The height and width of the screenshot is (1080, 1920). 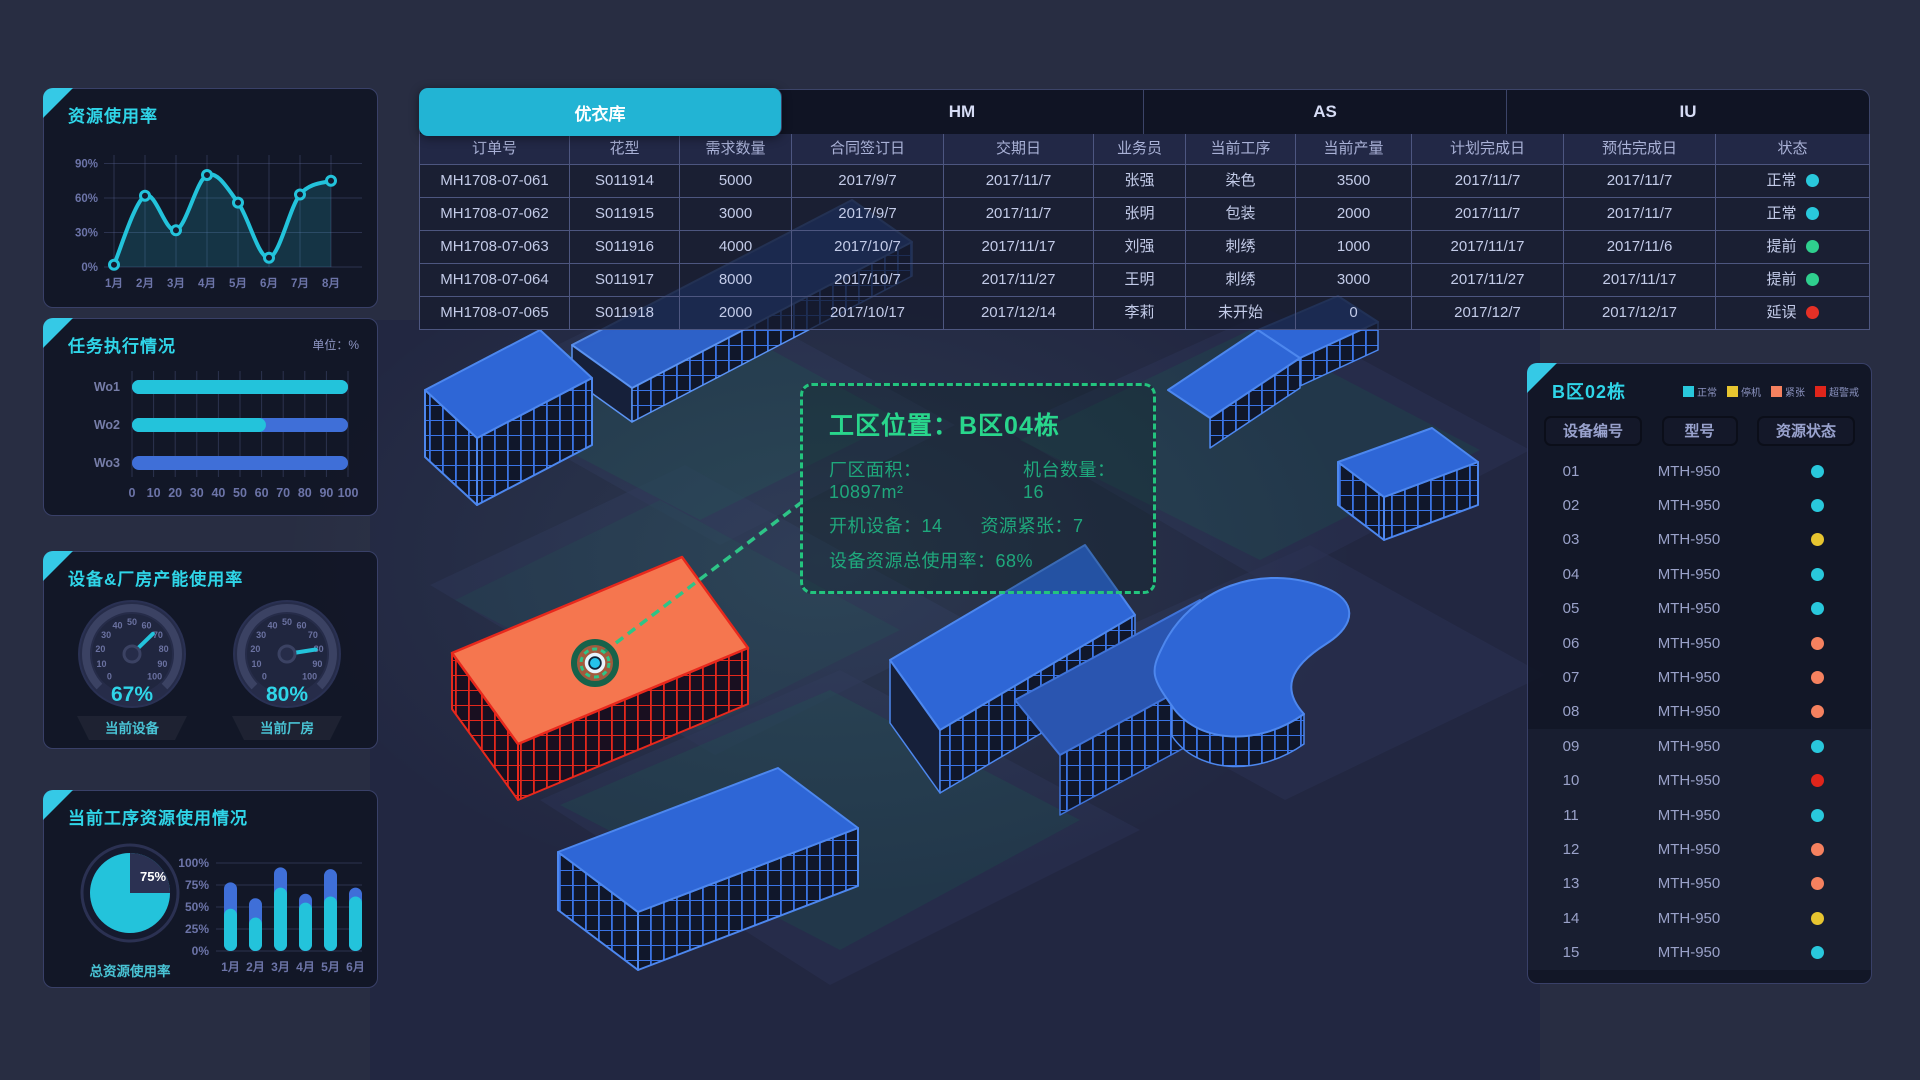 What do you see at coordinates (703, 577) in the screenshot?
I see `tooltip-connector` at bounding box center [703, 577].